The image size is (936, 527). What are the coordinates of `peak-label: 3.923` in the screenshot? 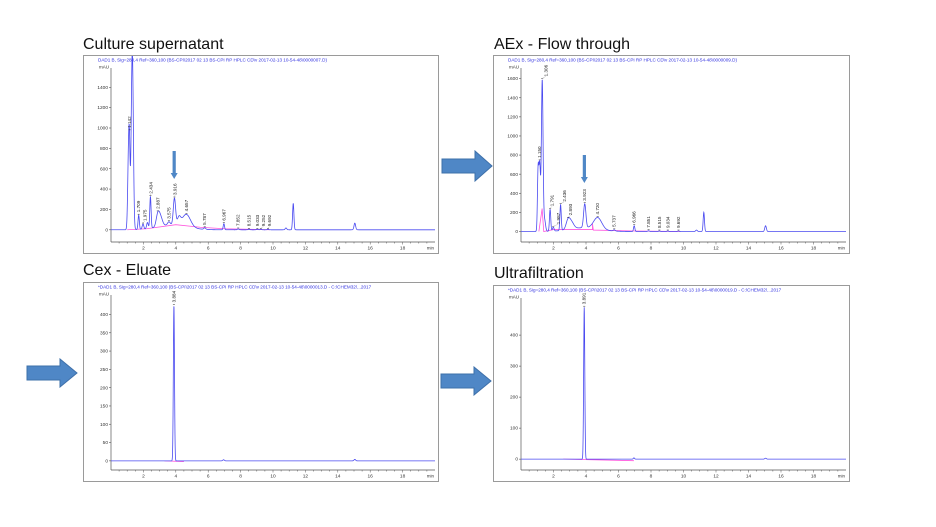 It's located at (584, 195).